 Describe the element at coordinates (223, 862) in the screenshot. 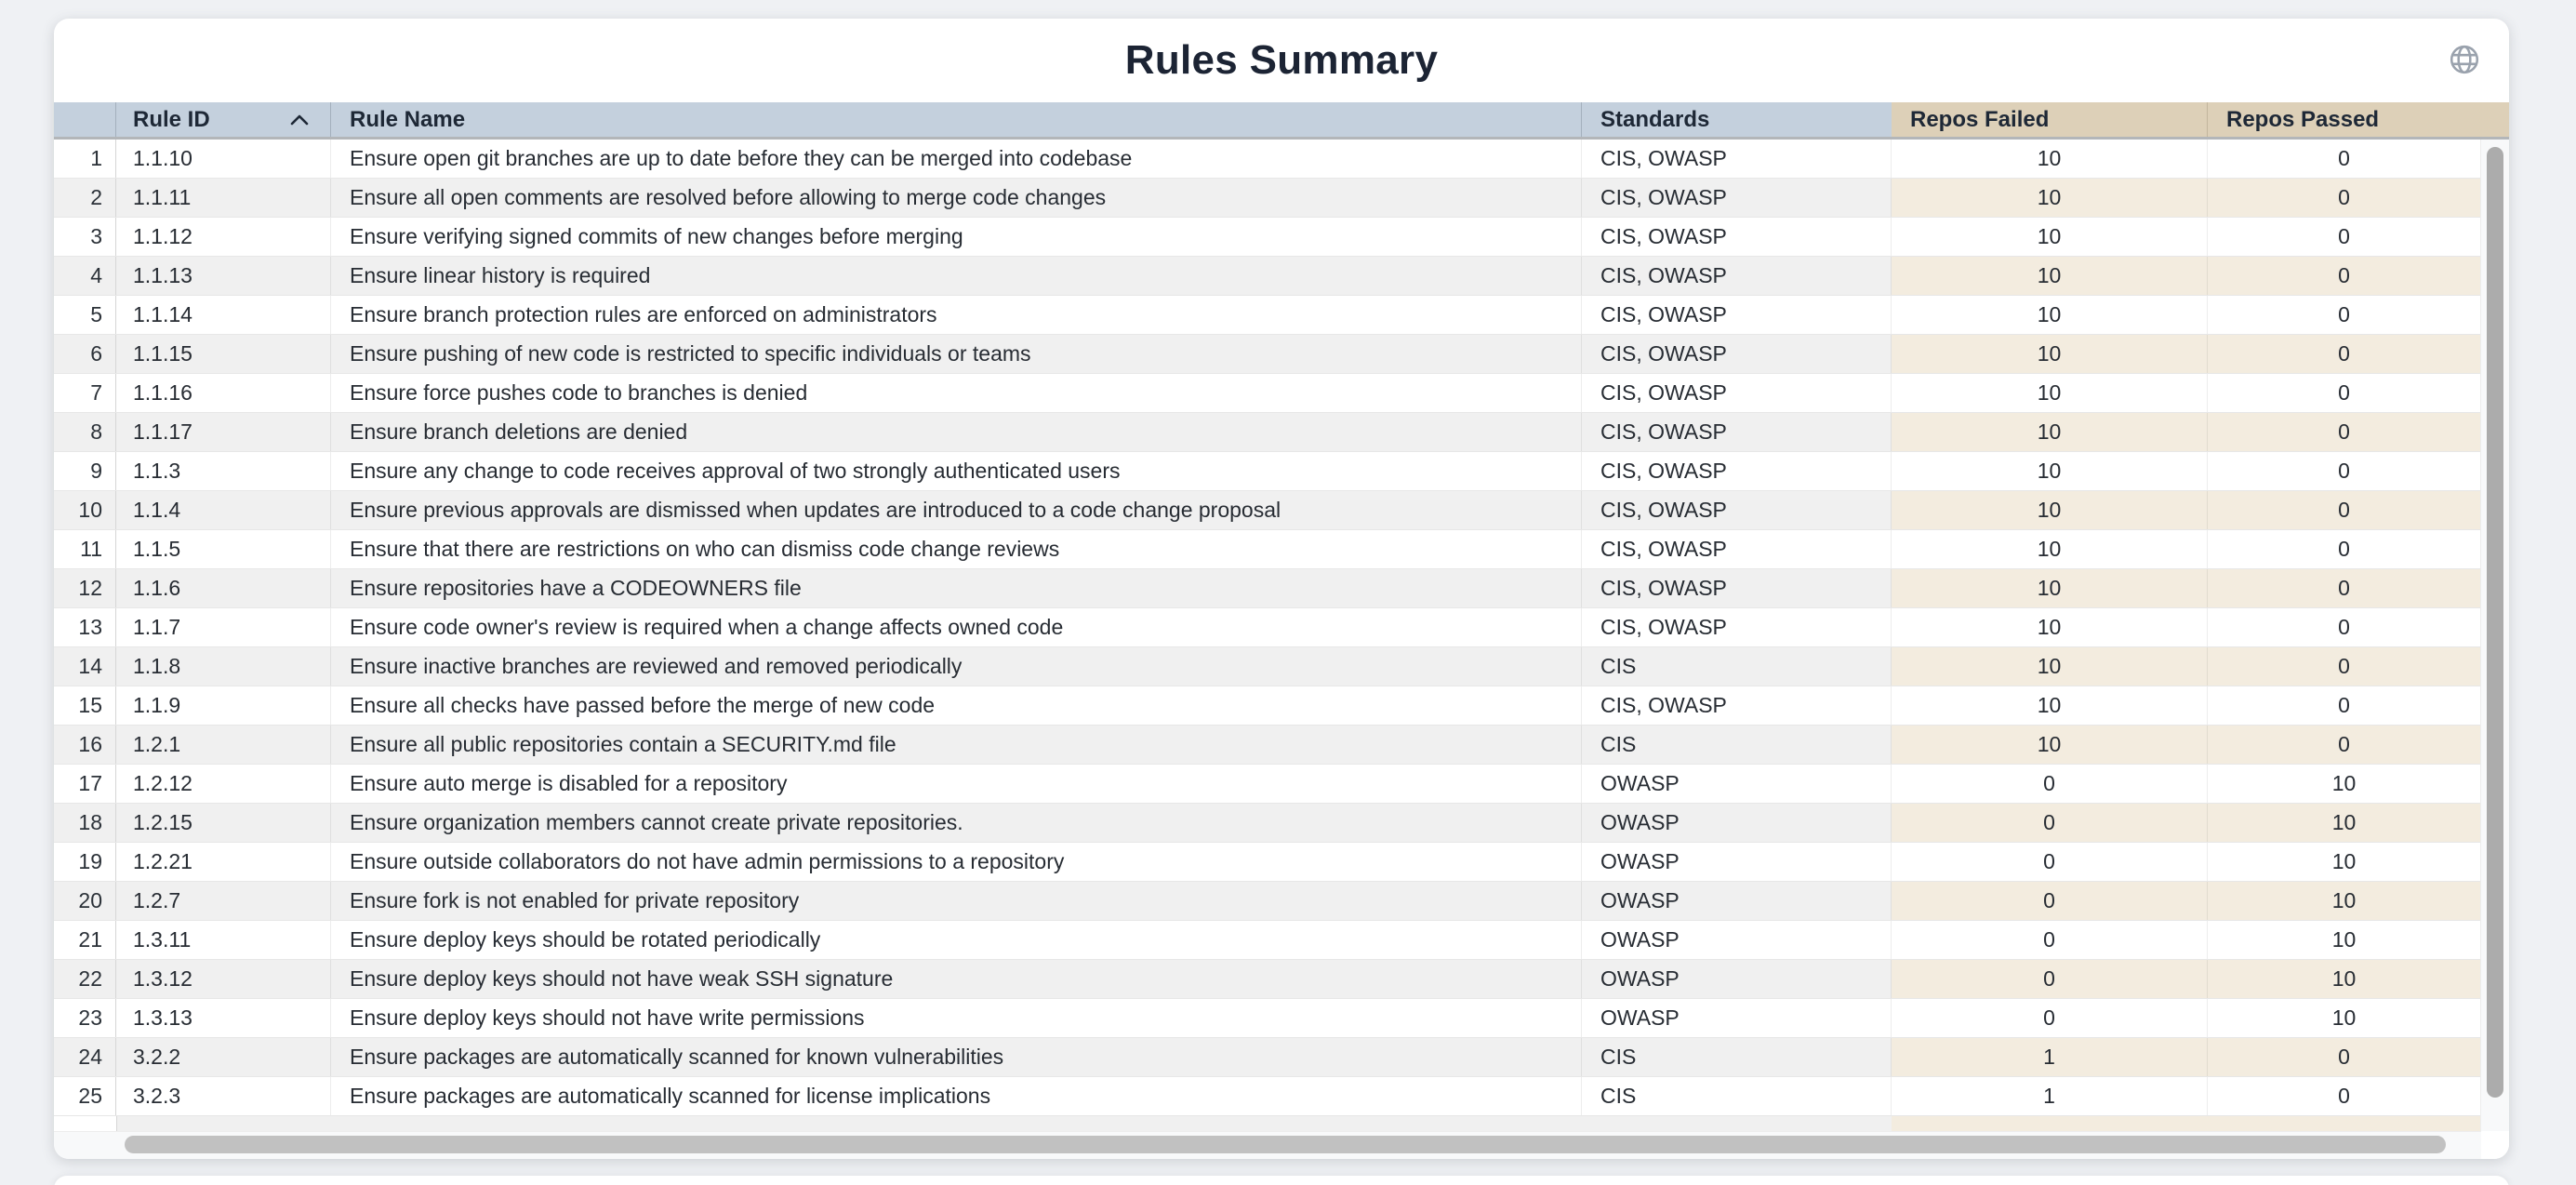

I see `rule-id-cell: 1.2.21` at that location.